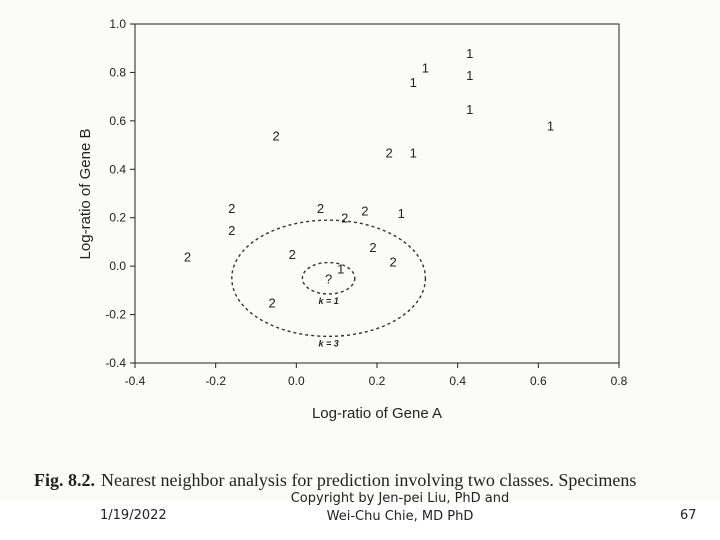  I want to click on x-tick-label: -0.2, so click(215, 381).